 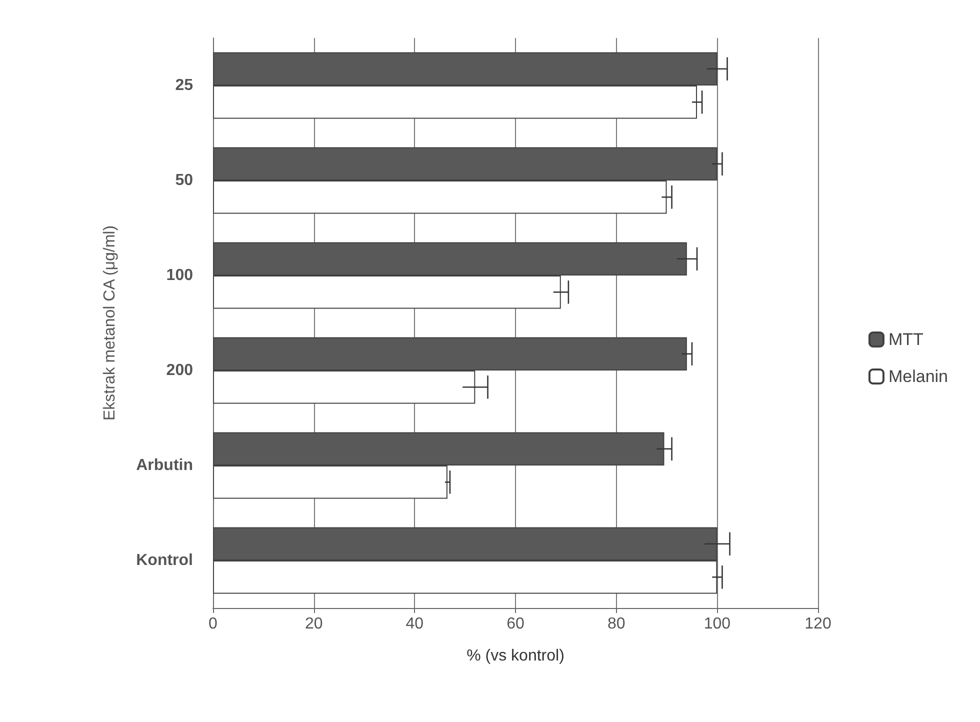 What do you see at coordinates (717, 624) in the screenshot?
I see `x-tick-label: 100` at bounding box center [717, 624].